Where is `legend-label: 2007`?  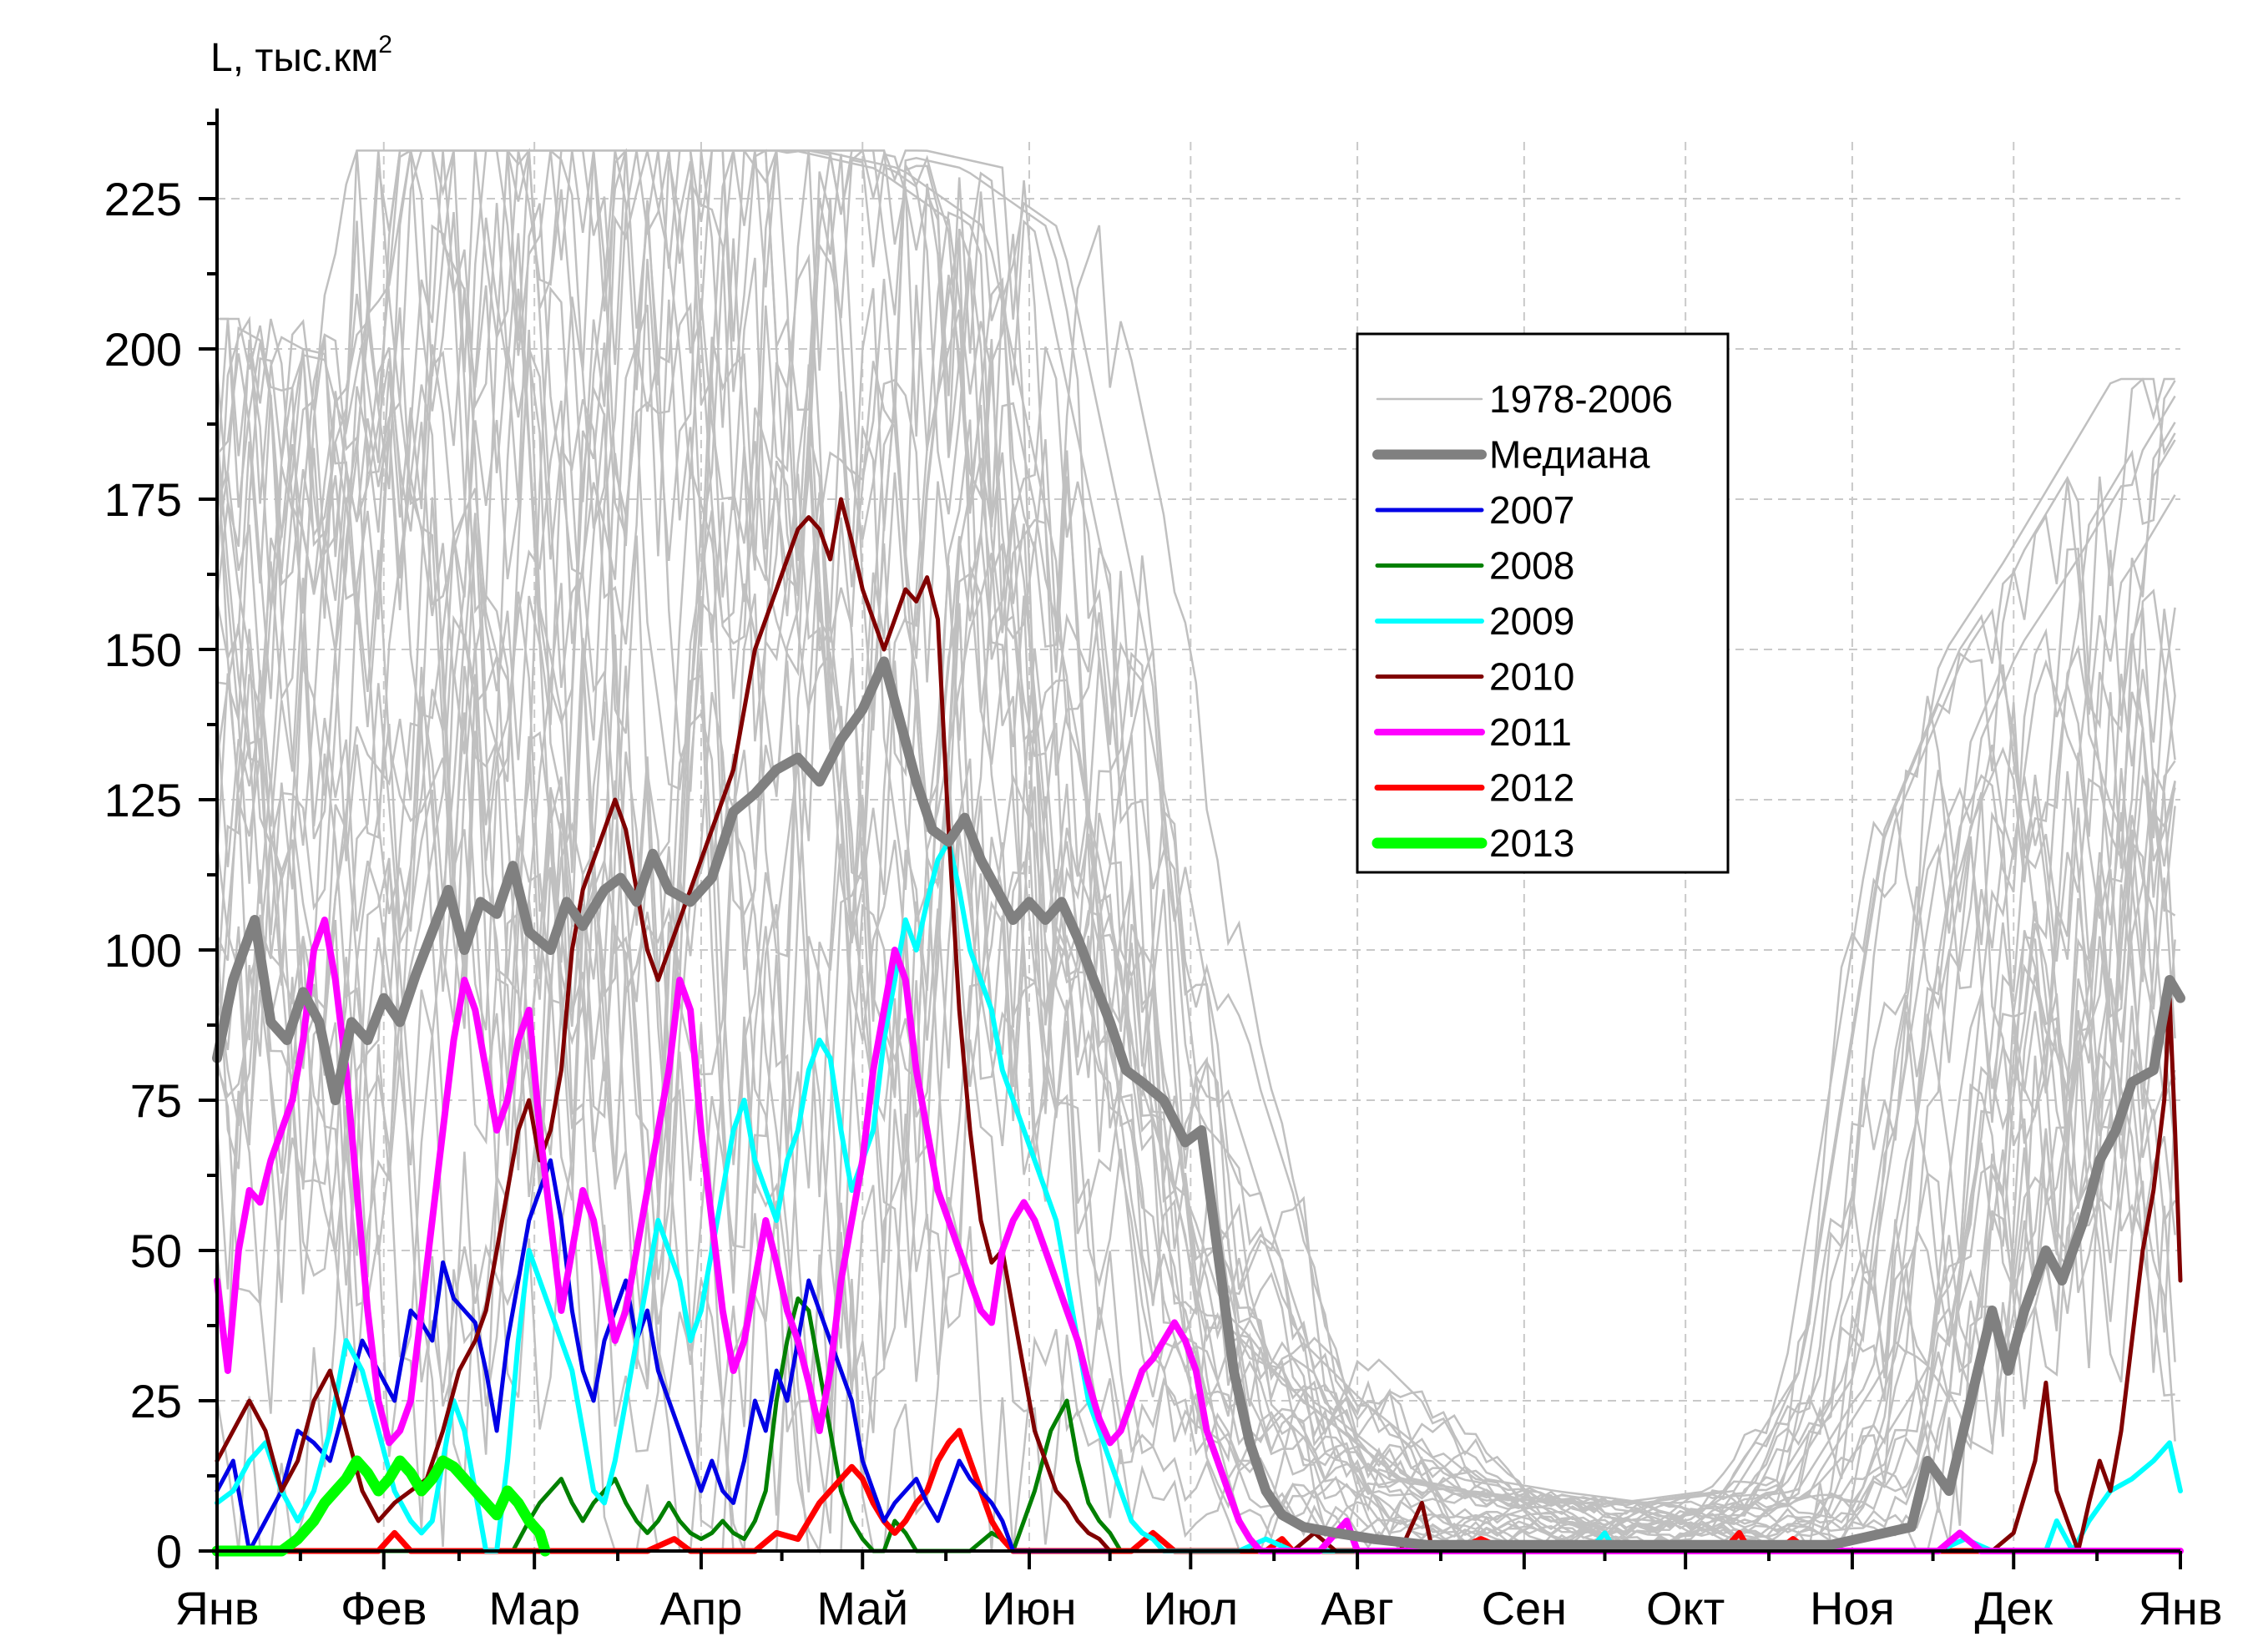 legend-label: 2007 is located at coordinates (1531, 510).